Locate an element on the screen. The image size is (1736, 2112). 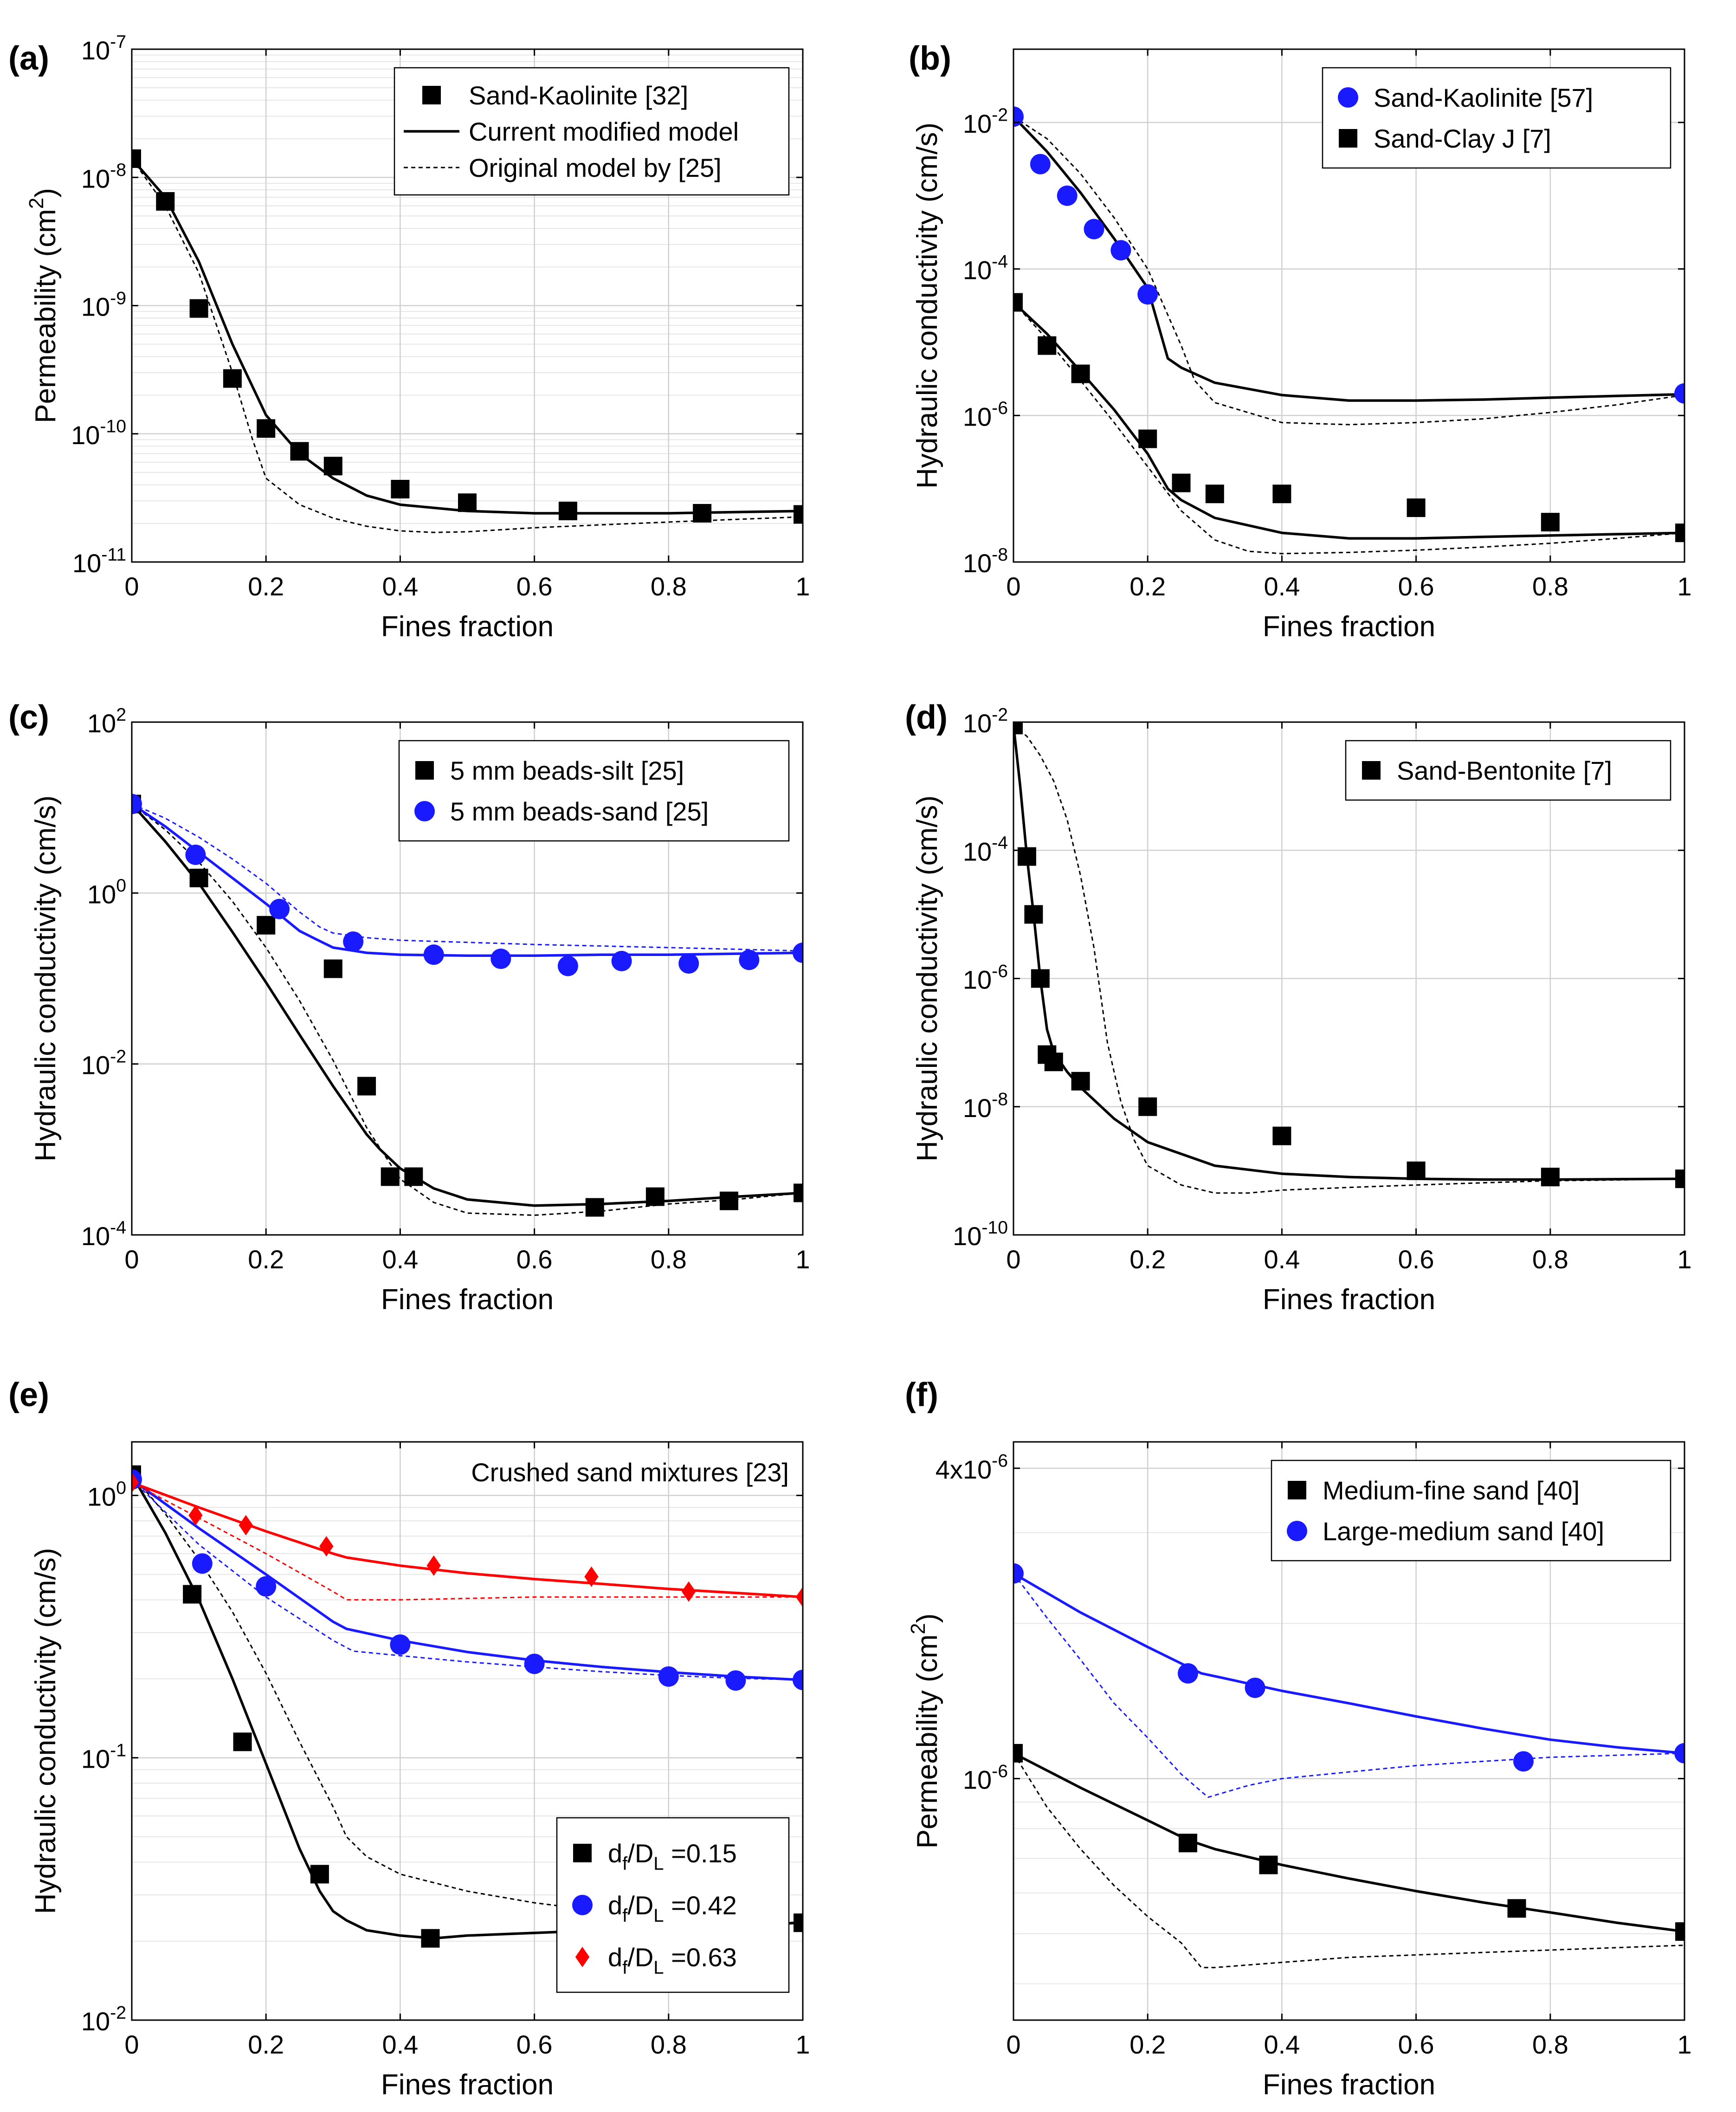
x-tick-label: 0 is located at coordinates (131, 2044).